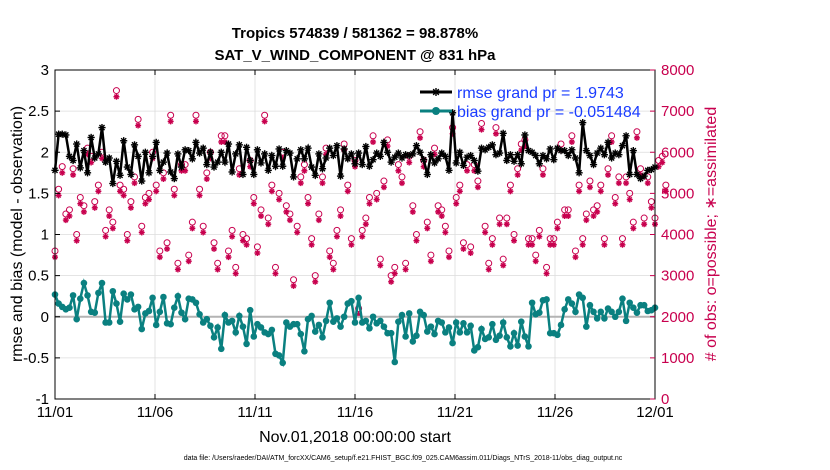 This screenshot has height=470, width=830. I want to click on chart-title-line1: Tropics 574839 / 581362 = 98.878%, so click(355, 33).